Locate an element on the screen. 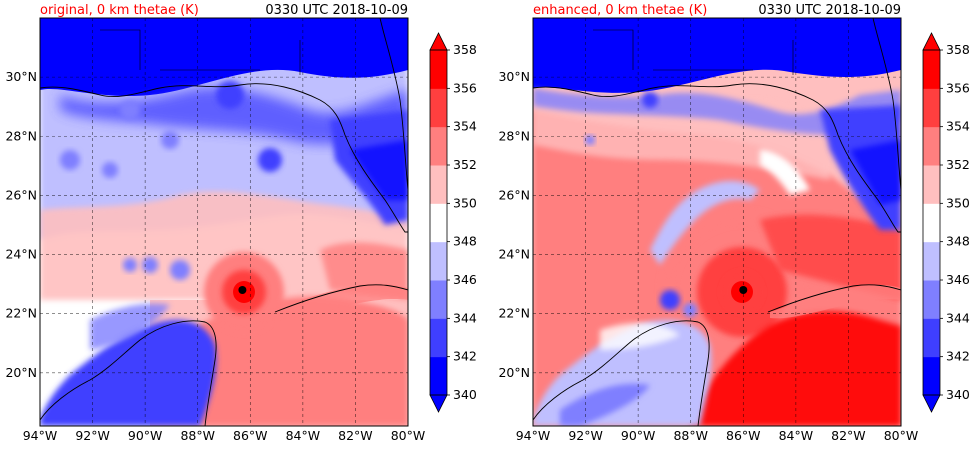 The width and height of the screenshot is (972, 449). x-axis-original: 94°W 92°W 90°W 88°W 86°W 84°W 82°W 80°W is located at coordinates (224, 435).